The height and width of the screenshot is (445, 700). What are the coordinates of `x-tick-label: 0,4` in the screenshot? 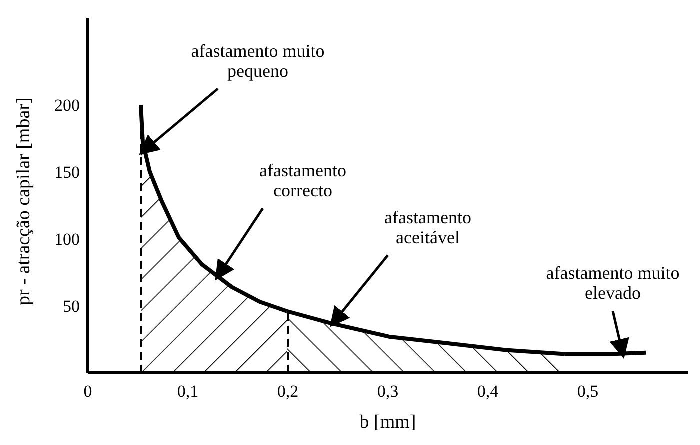 It's located at (488, 391).